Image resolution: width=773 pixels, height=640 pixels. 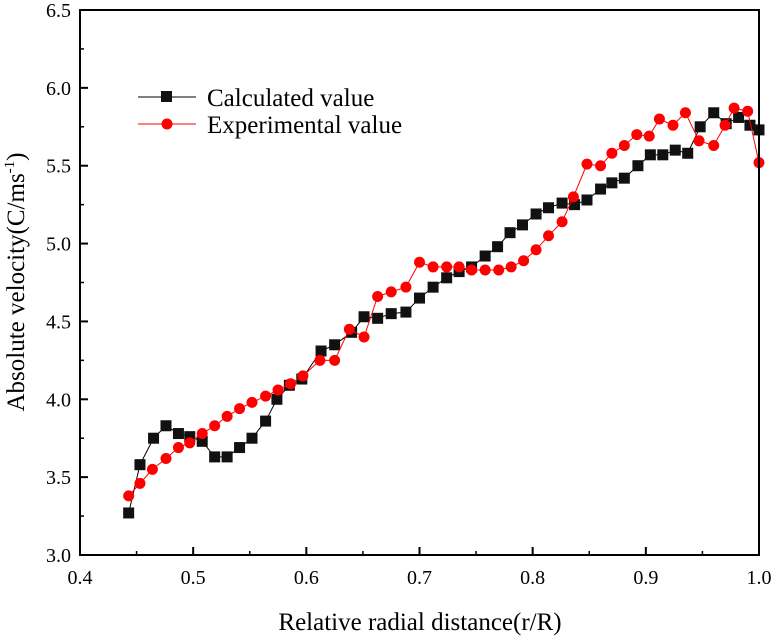 What do you see at coordinates (16, 157) in the screenshot?
I see `y-axis-label-end: )` at bounding box center [16, 157].